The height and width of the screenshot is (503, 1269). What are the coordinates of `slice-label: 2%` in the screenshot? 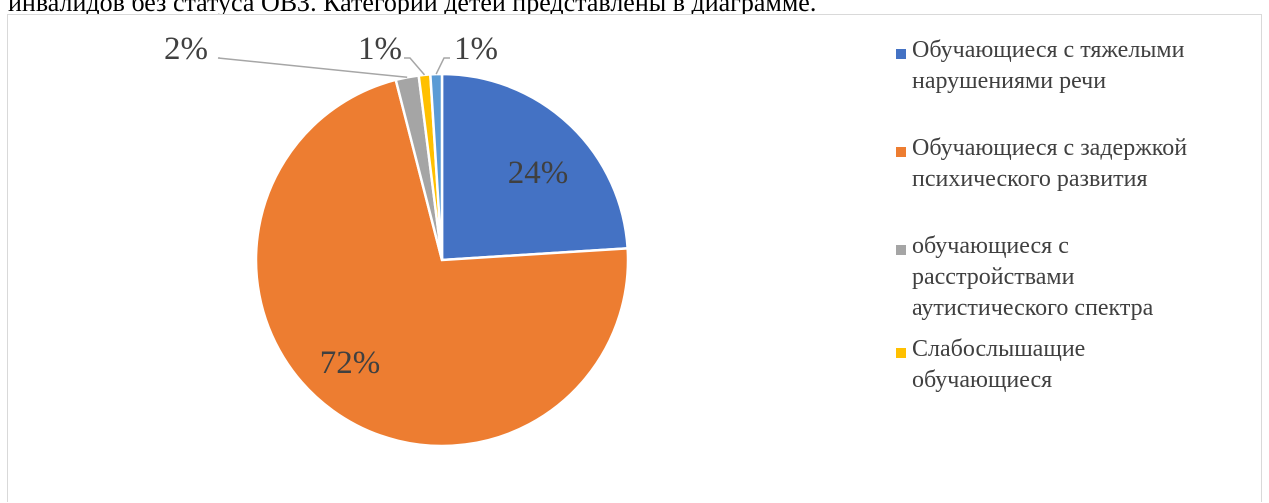 It's located at (186, 49).